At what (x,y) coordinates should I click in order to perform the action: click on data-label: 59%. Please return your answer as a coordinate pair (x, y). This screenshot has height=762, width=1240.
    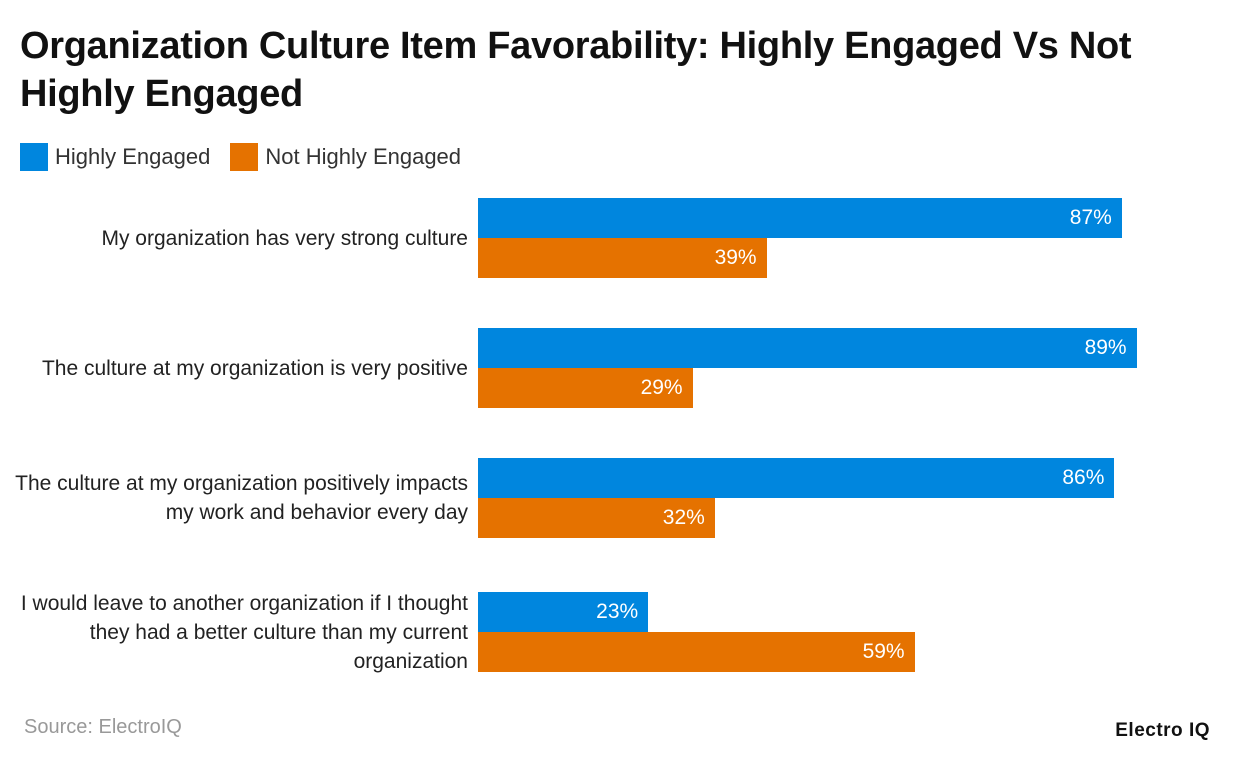
    Looking at the image, I should click on (883, 651).